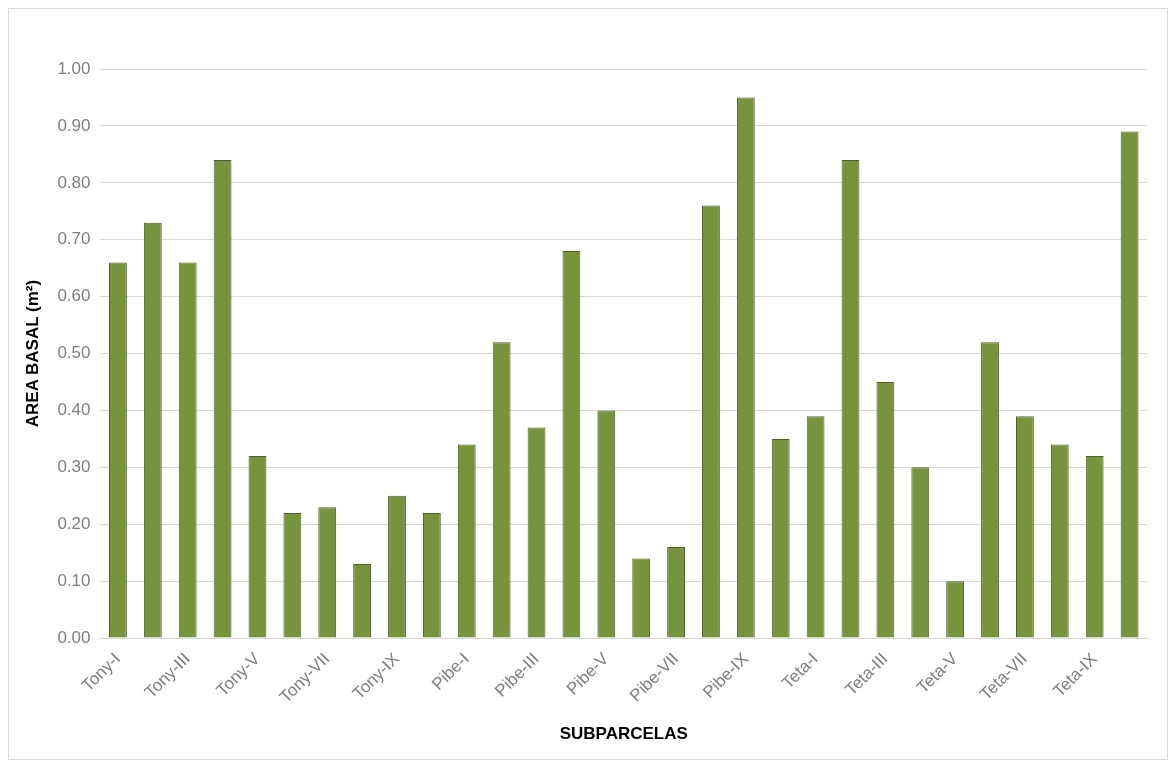 This screenshot has height=769, width=1176. I want to click on y-tick-label: 0.80, so click(74, 182).